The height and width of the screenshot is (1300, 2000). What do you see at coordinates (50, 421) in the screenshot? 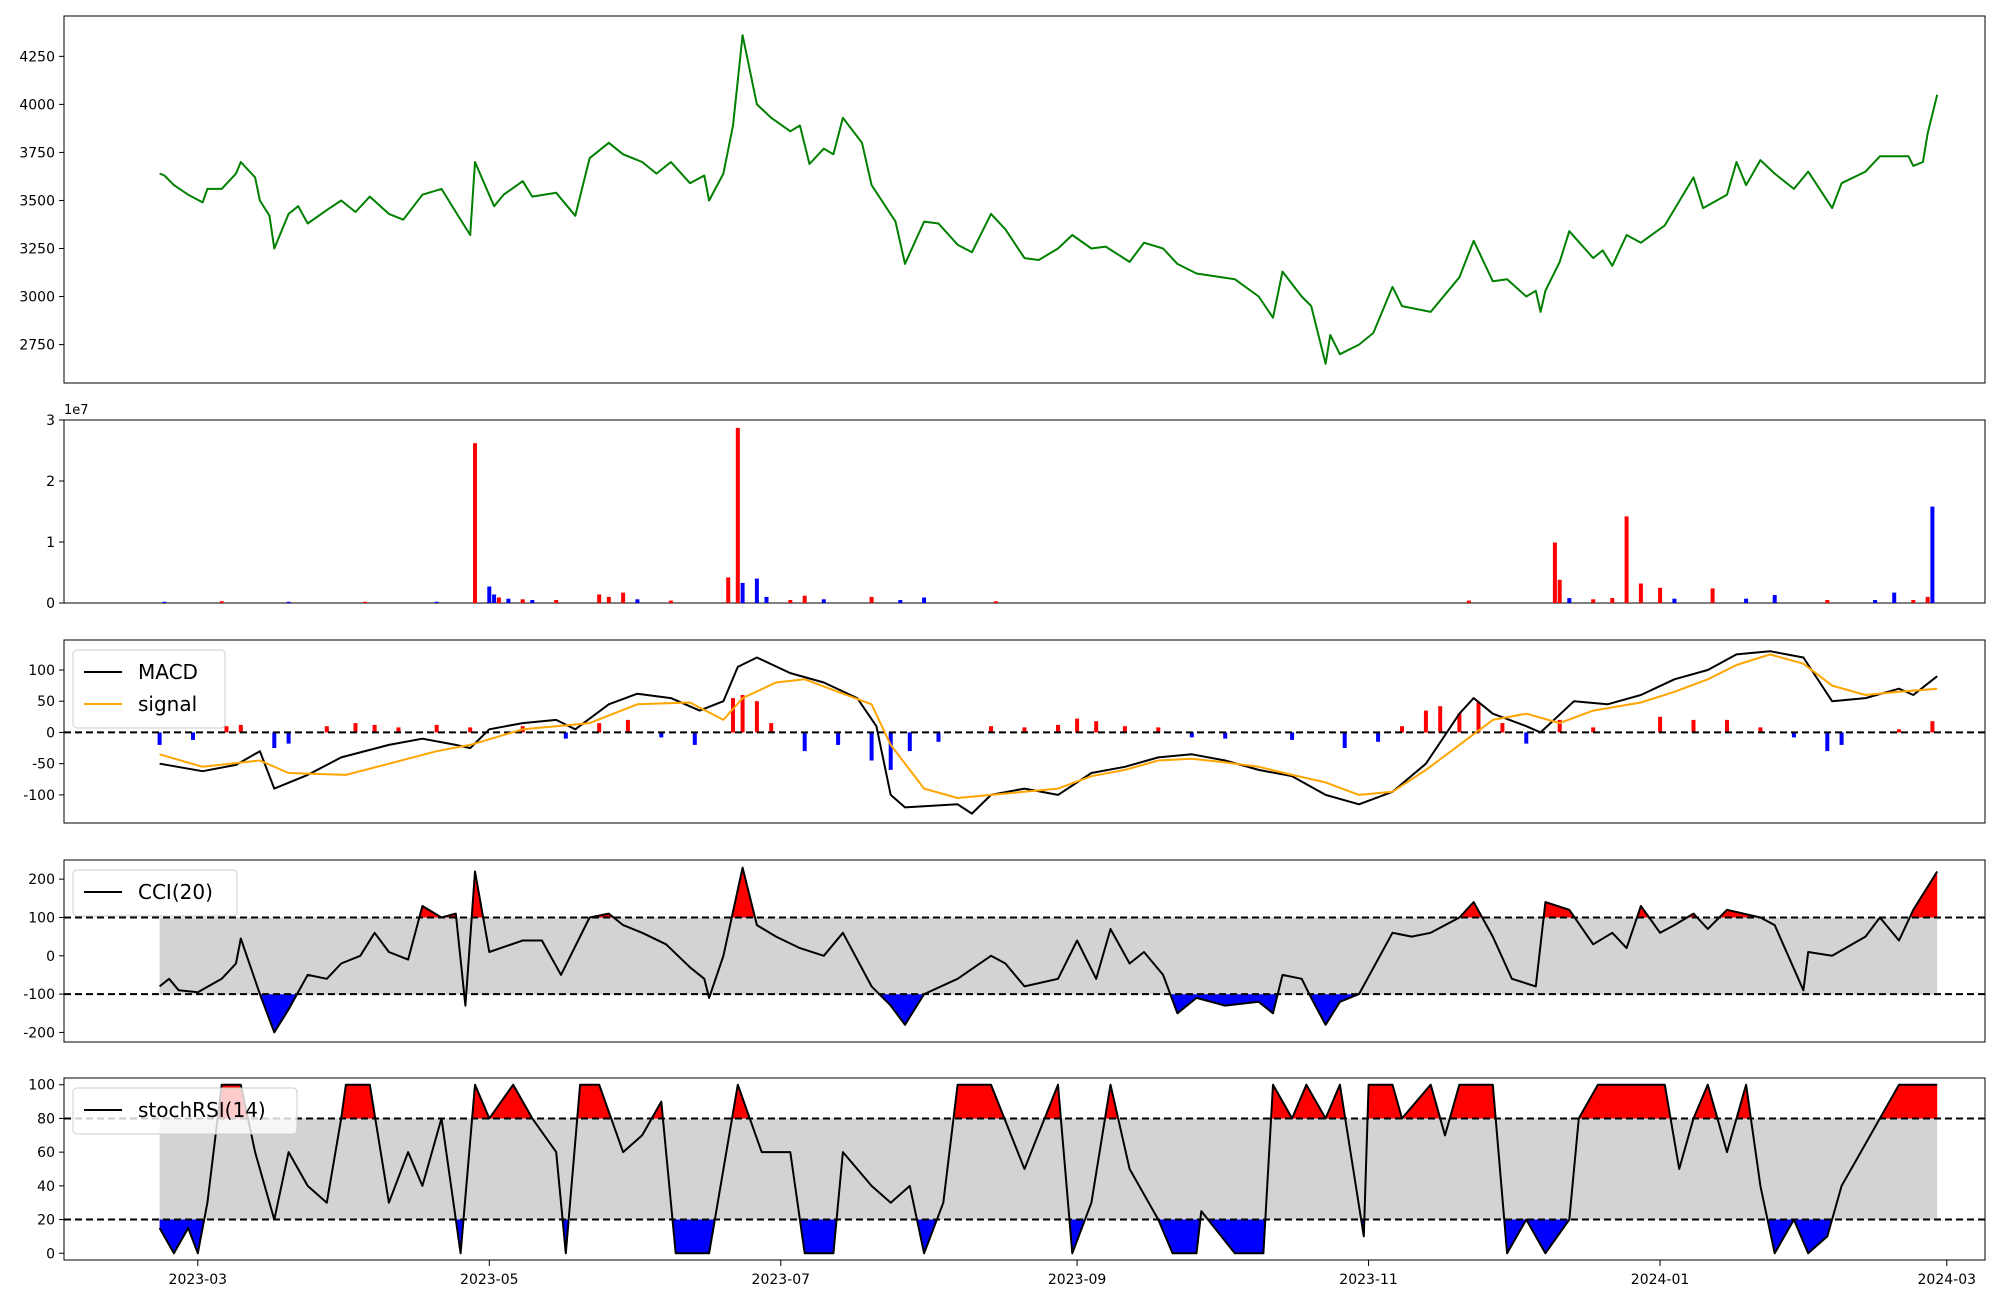
I see `y-tick-label: 3` at bounding box center [50, 421].